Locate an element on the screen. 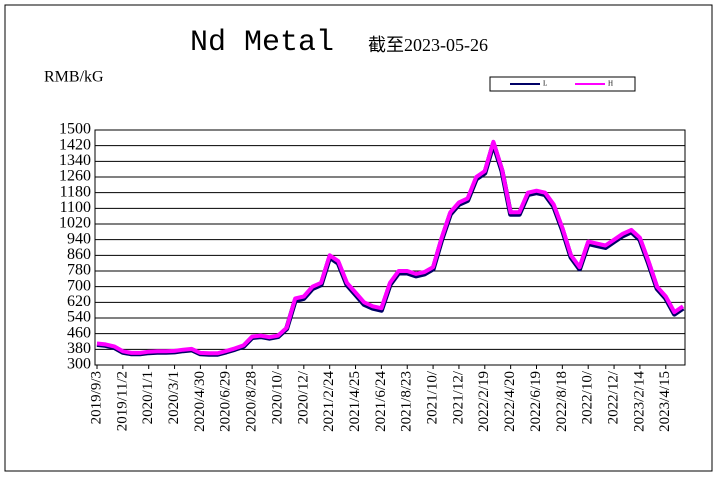  x-tick-label: 2021/8/23 is located at coordinates (407, 401).